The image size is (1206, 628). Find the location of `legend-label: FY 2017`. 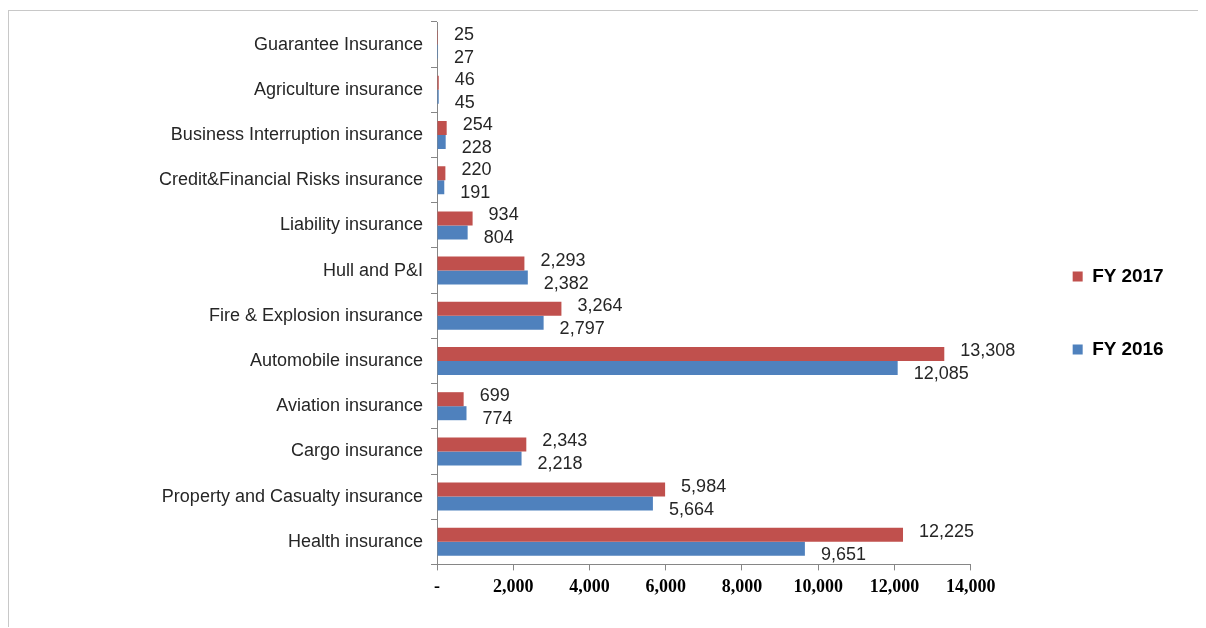

legend-label: FY 2017 is located at coordinates (1128, 275).